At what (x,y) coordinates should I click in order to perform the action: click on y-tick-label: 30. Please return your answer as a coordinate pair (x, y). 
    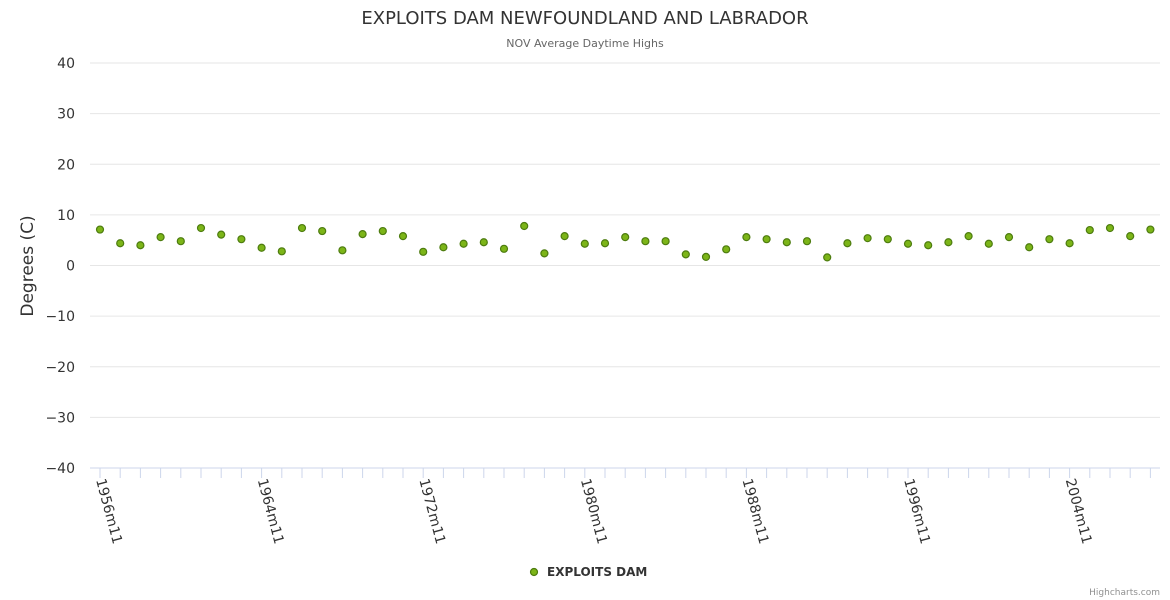
    Looking at the image, I should click on (66, 115).